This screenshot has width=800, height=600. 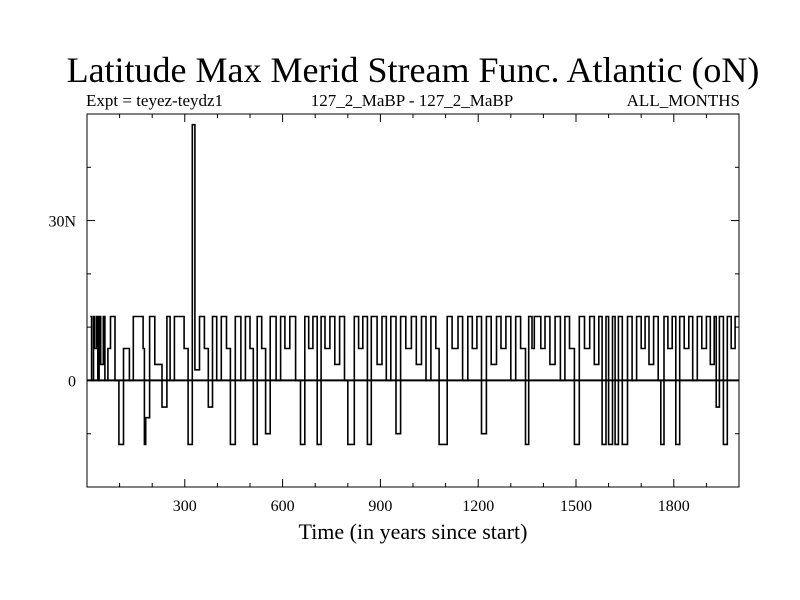 I want to click on x-tick-label: 1200, so click(x=478, y=506).